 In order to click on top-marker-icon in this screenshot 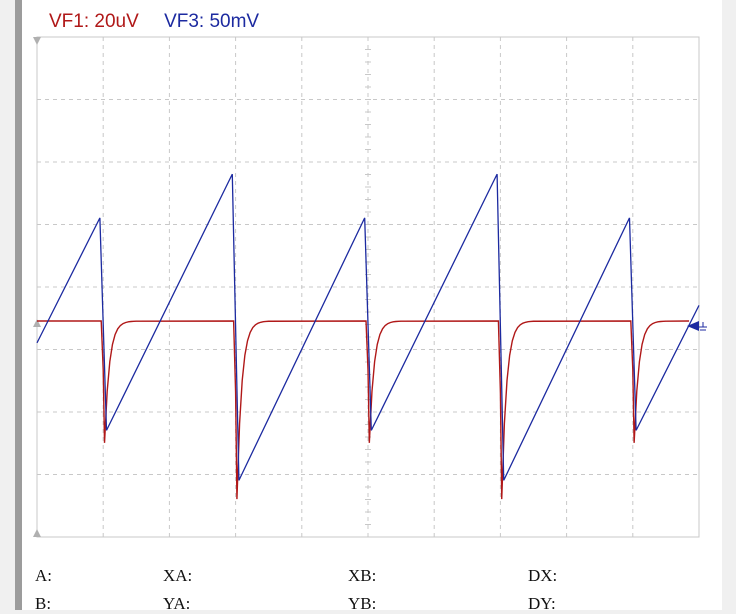, I will do `click(37, 41)`.